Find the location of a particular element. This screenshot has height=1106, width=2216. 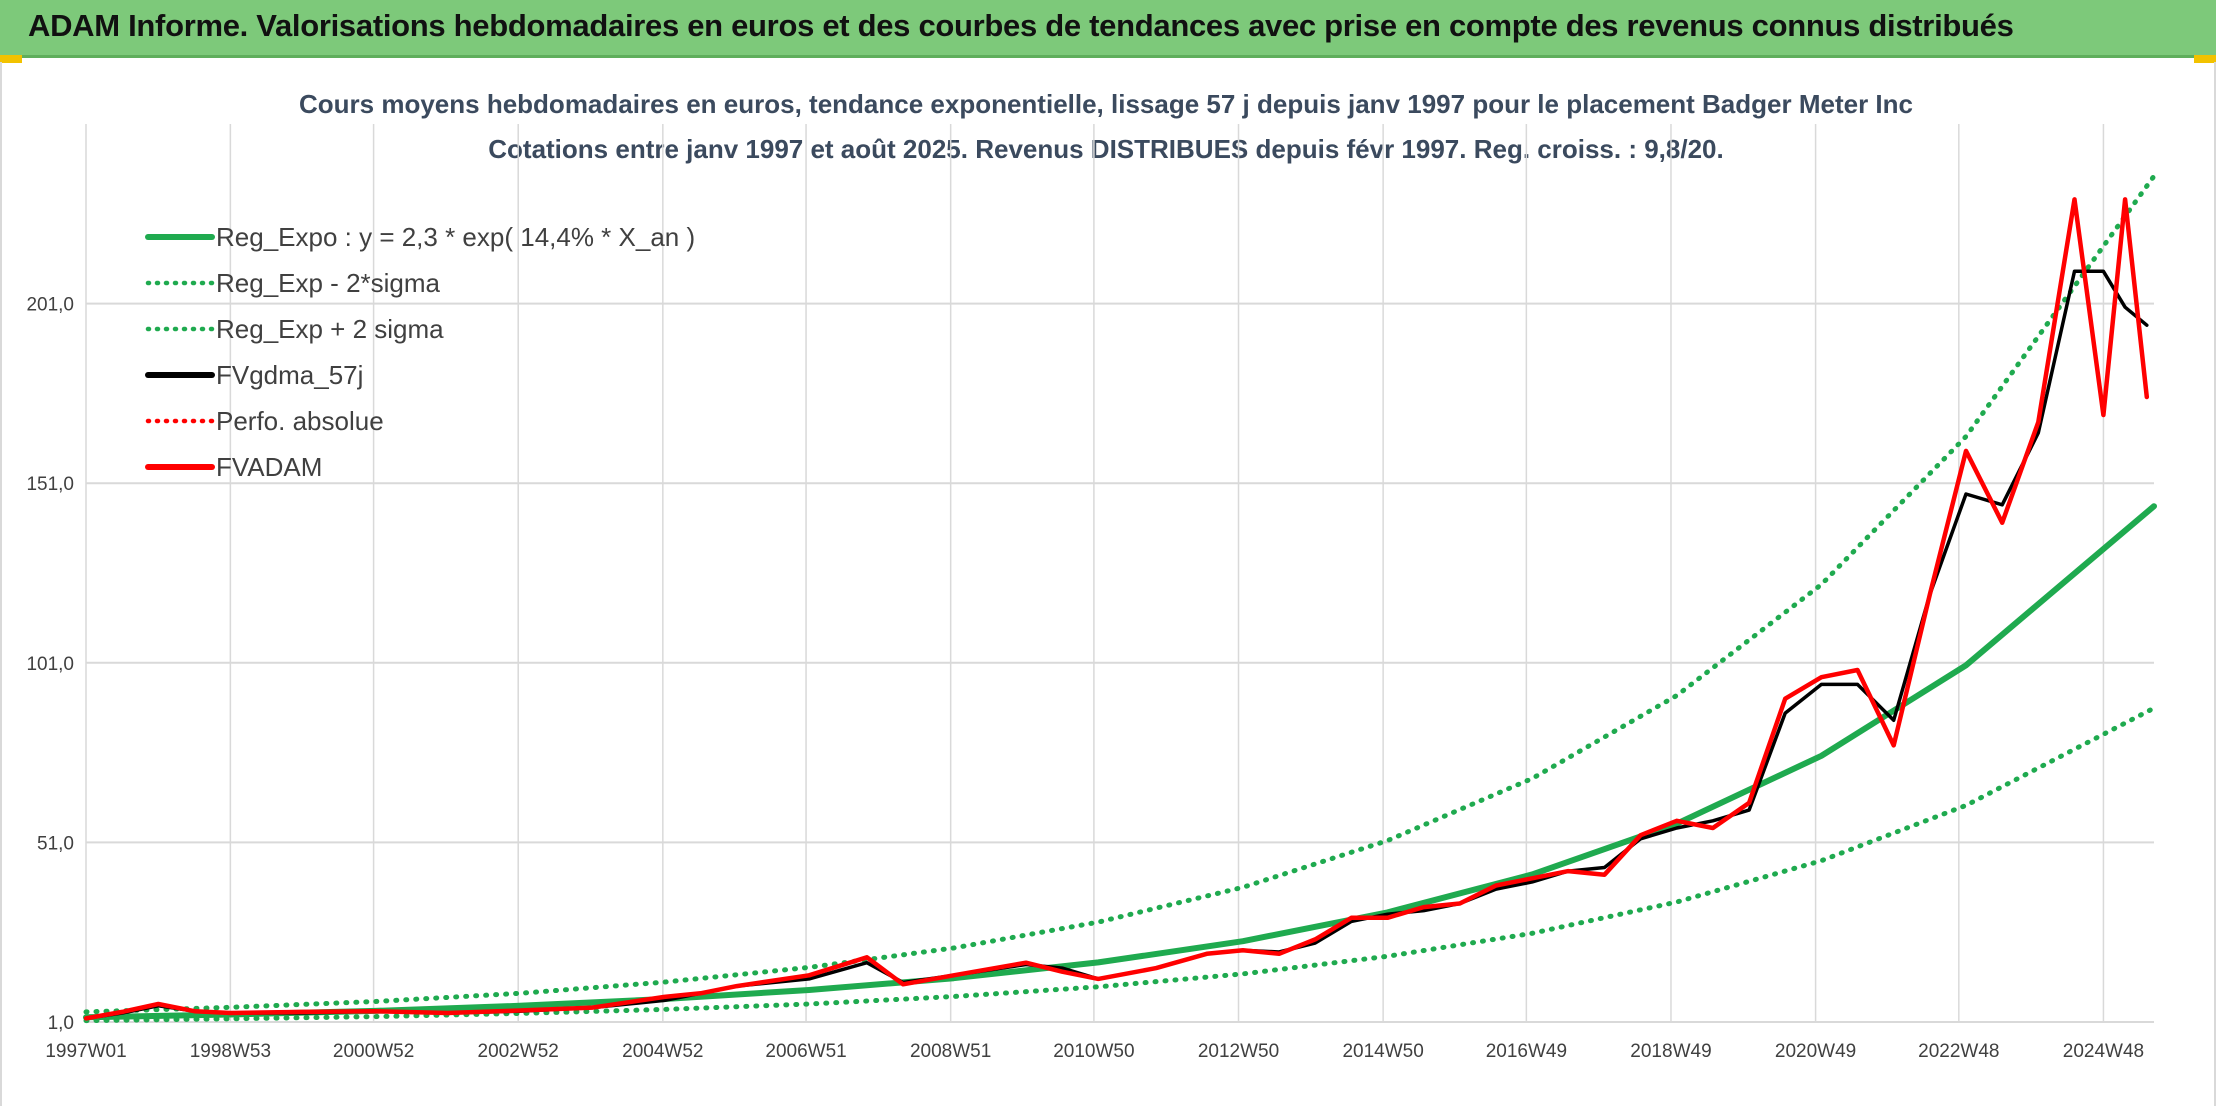

banner-corner-left is located at coordinates (11, 59).